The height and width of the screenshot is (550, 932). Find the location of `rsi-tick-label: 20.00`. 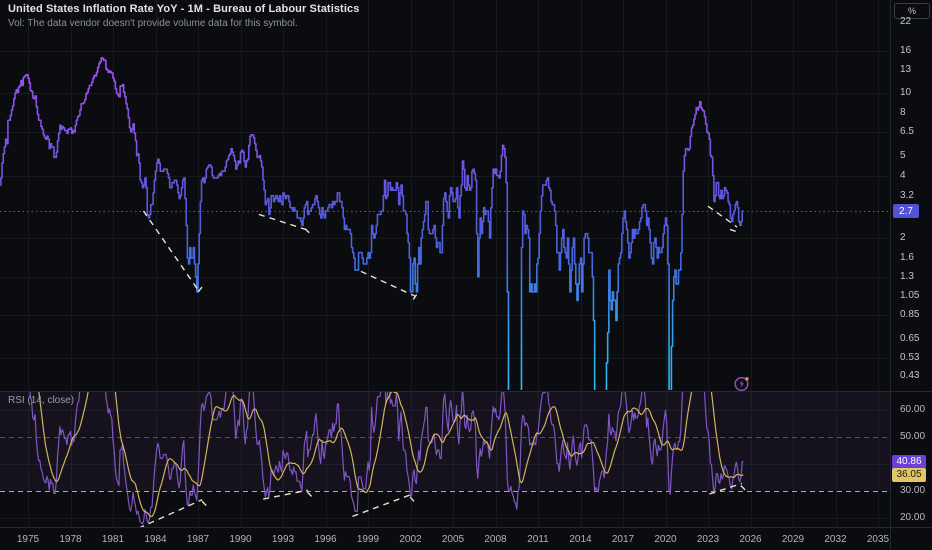

rsi-tick-label: 20.00 is located at coordinates (913, 517).